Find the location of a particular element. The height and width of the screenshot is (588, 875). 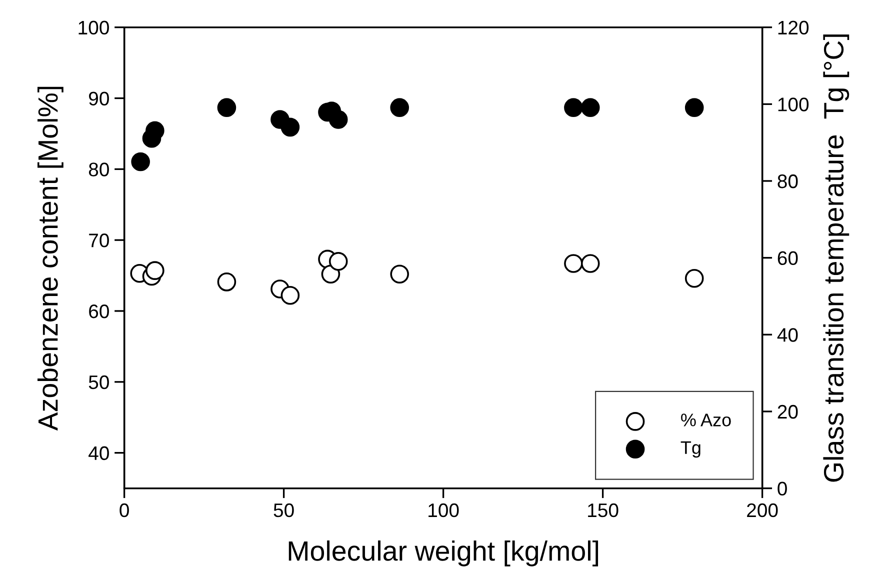

x-tick-label: 150 is located at coordinates (603, 510).